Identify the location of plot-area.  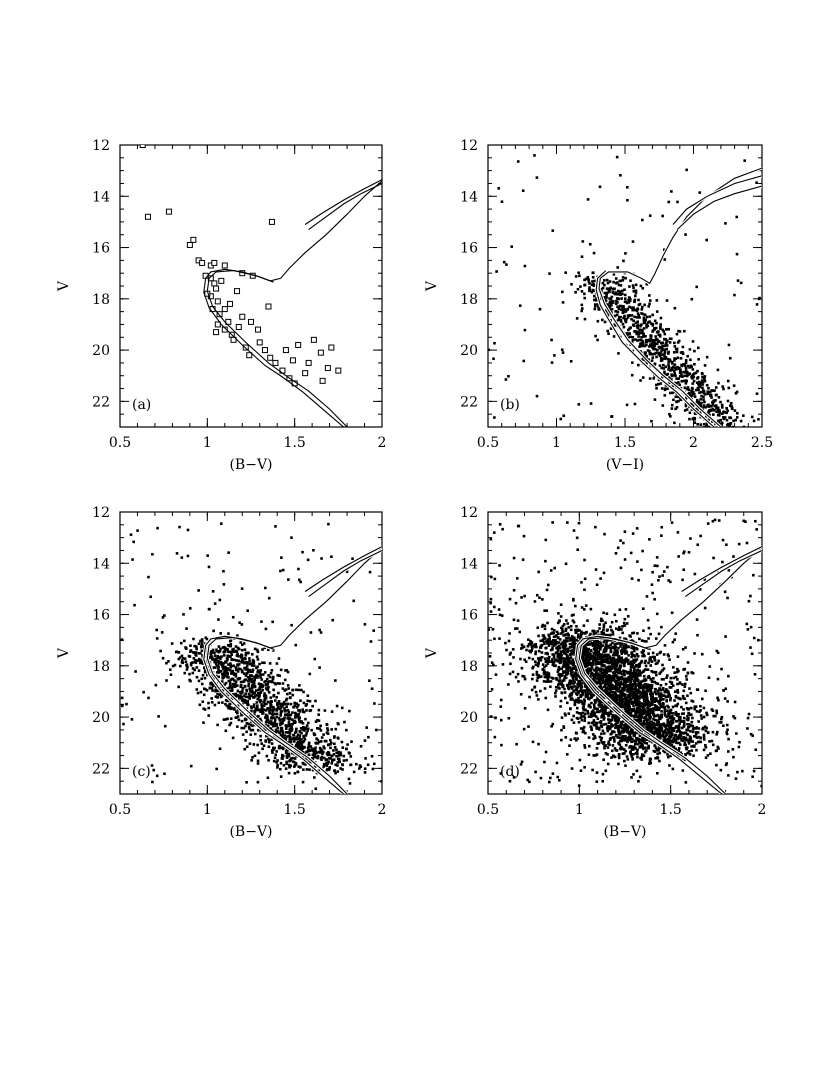
(251, 658).